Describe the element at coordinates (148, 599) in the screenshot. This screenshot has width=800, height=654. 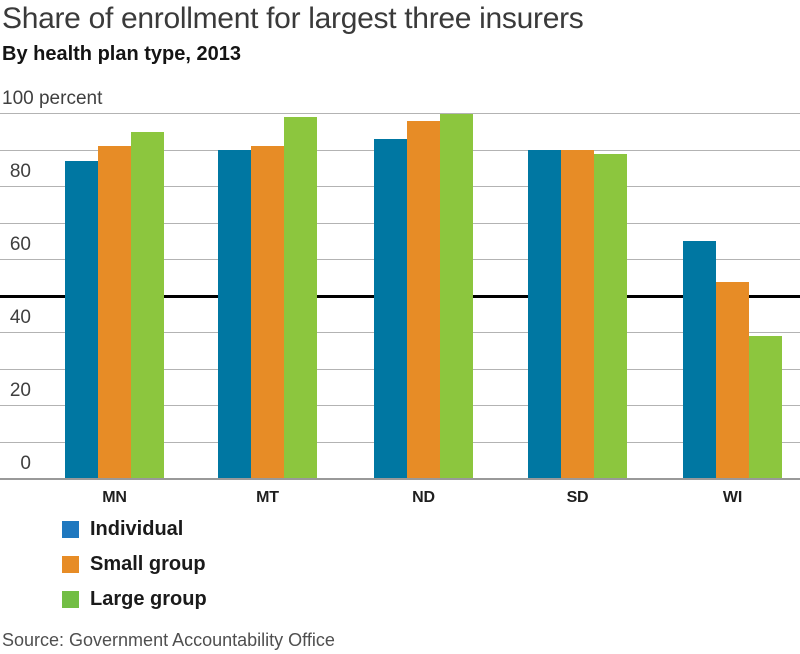
I see `legend-label-large-group: Large group` at that location.